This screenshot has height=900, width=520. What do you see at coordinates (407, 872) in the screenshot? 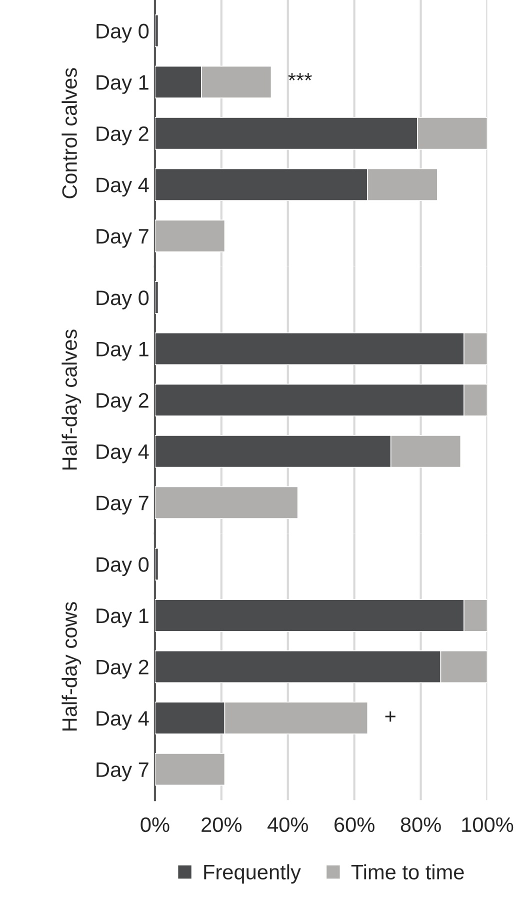
I see `legend-label: Time to time` at bounding box center [407, 872].